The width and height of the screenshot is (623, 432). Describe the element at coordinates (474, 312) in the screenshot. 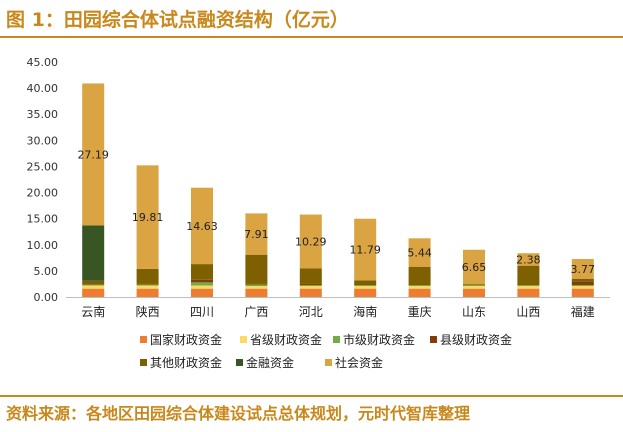

I see `x-category-label: 山东` at that location.